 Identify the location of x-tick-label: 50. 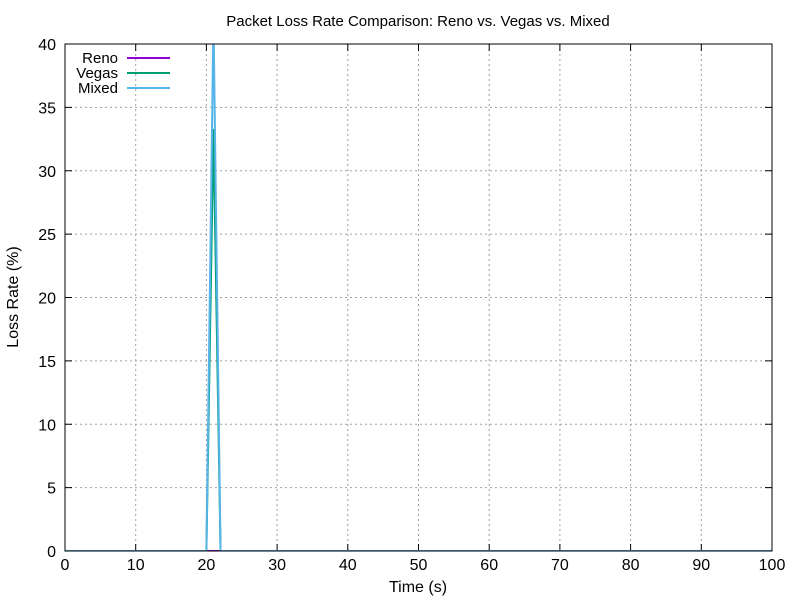
(419, 565).